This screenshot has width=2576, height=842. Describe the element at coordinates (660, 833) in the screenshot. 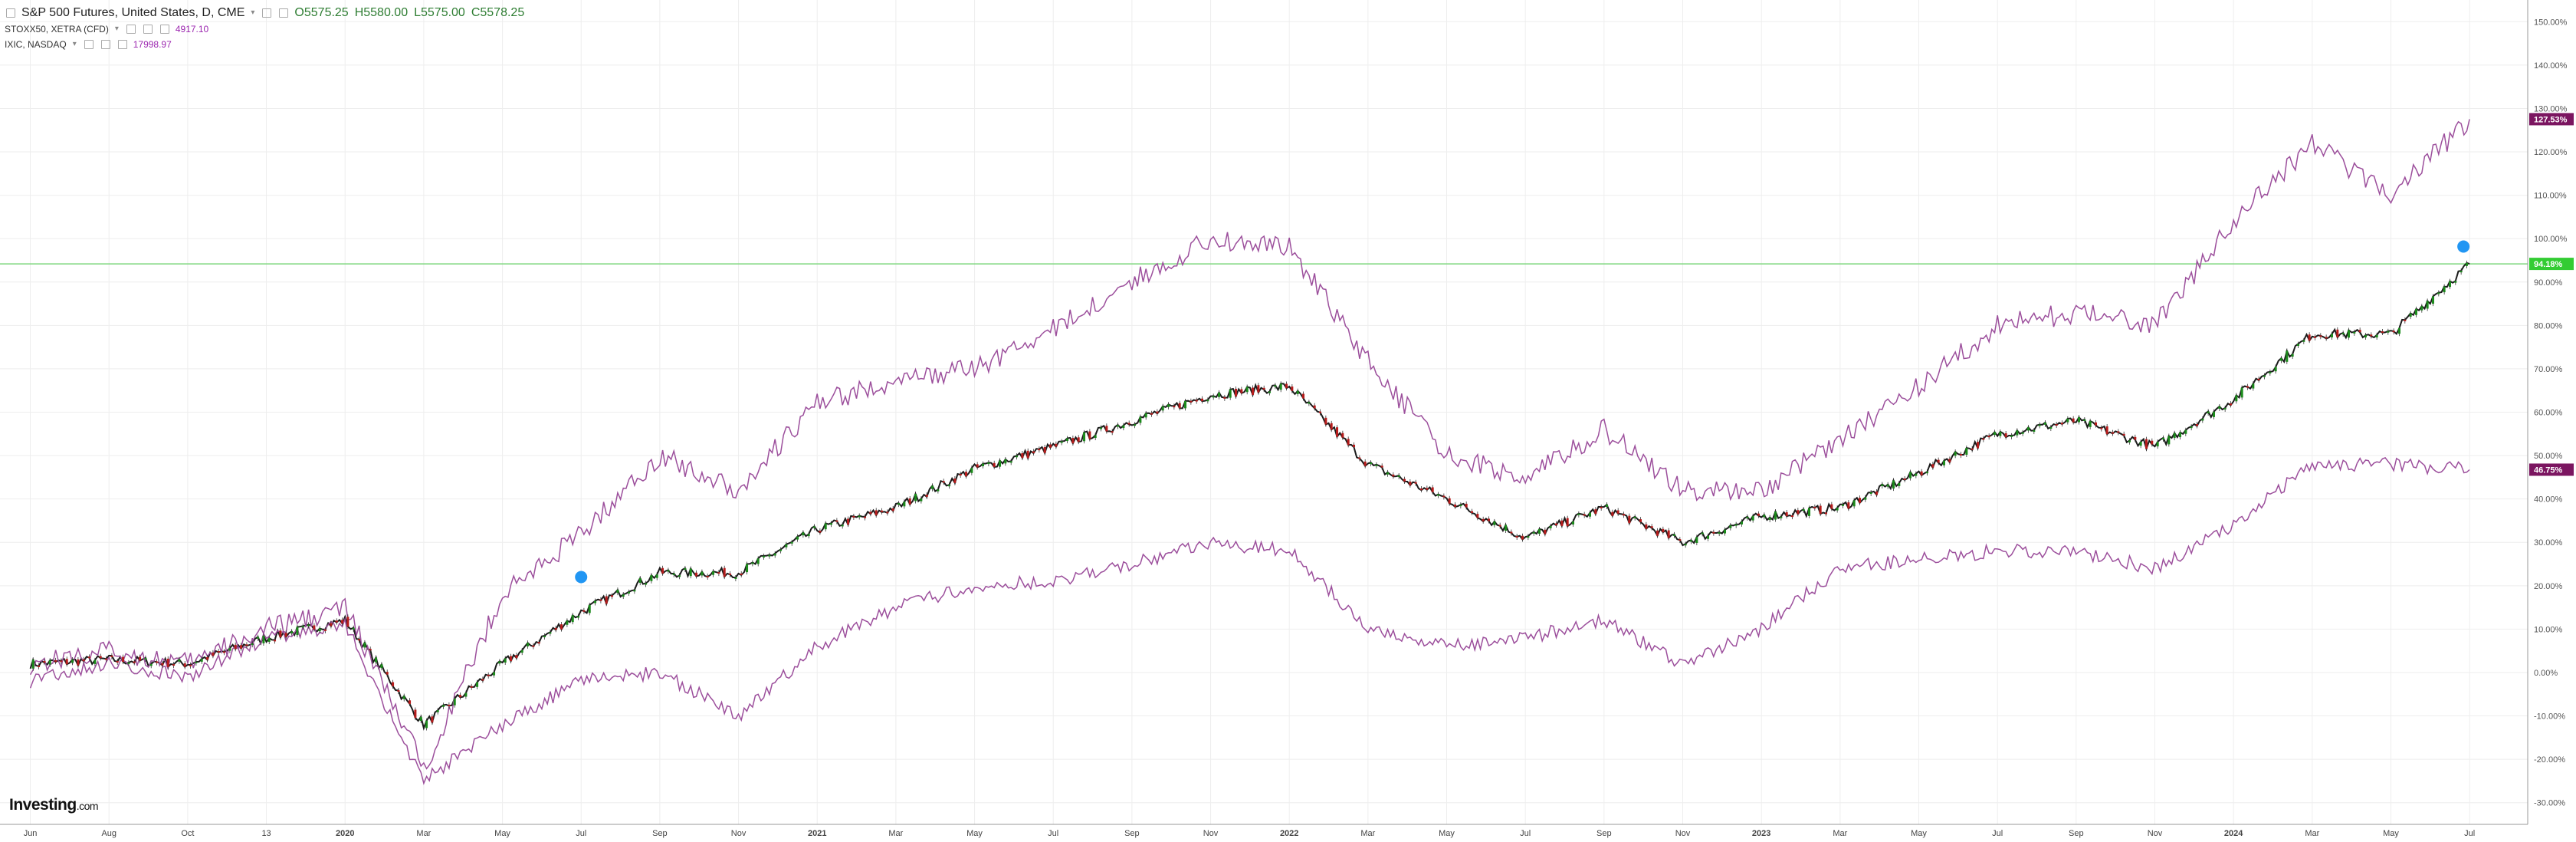

I see `x-tick-label: Sep` at that location.